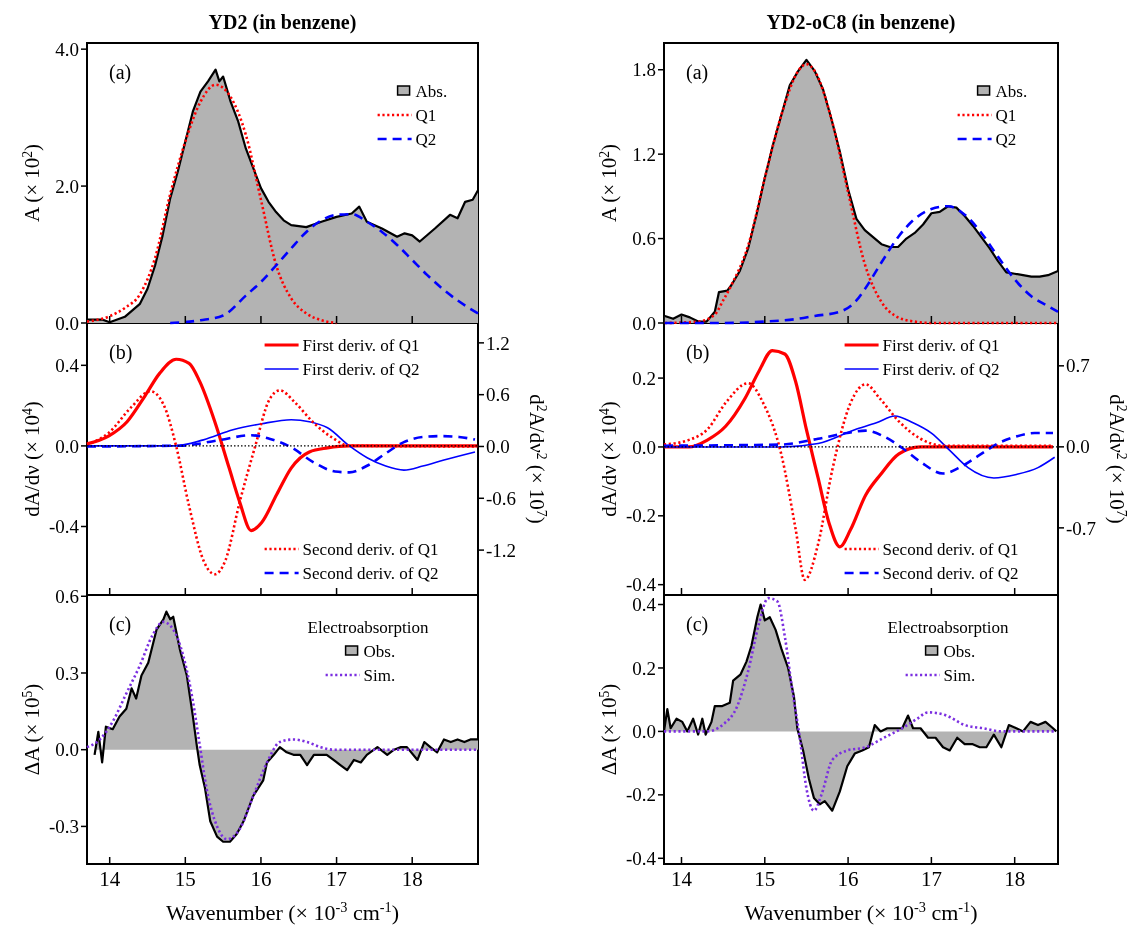  I want to click on y2-tick-label: -0.7, so click(1081, 528).